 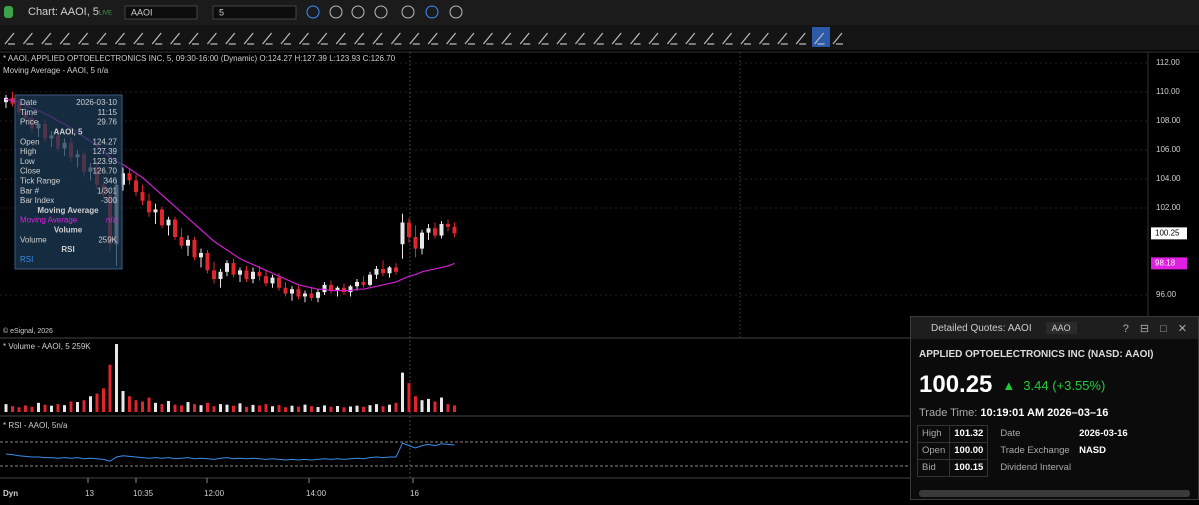 I want to click on quote-value: NASD, so click(x=1092, y=450).